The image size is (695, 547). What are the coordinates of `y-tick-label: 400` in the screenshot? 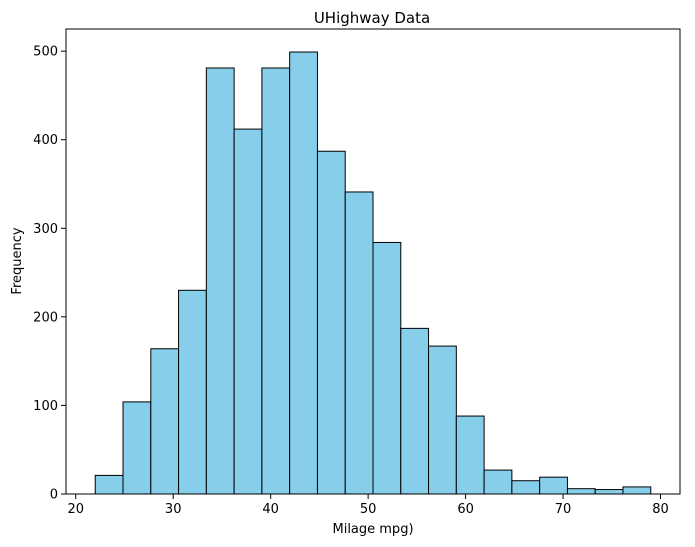 It's located at (45, 140).